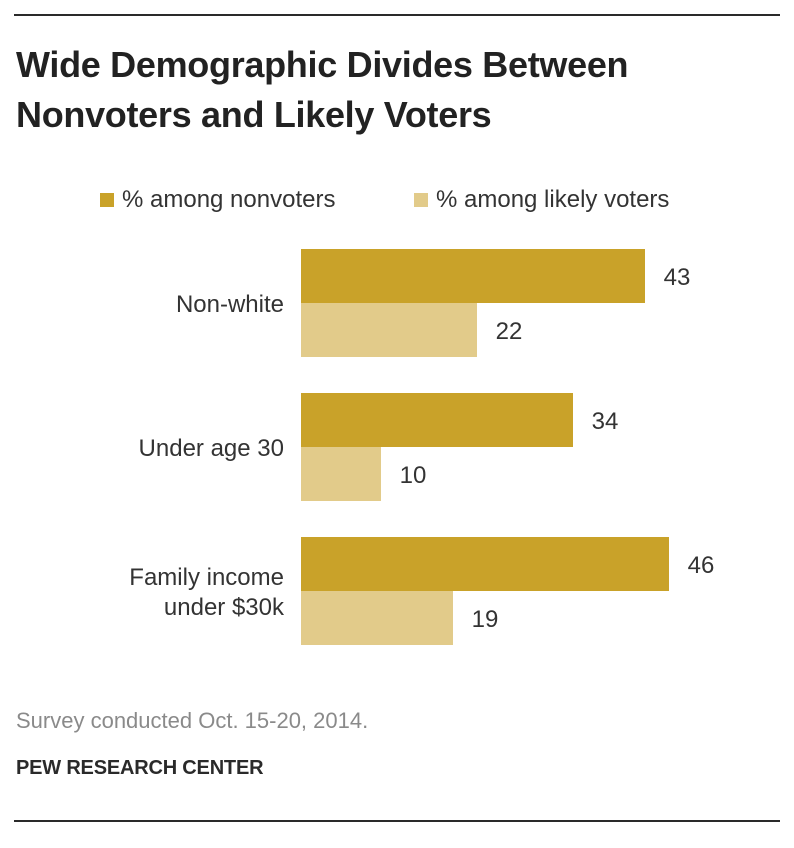 The width and height of the screenshot is (794, 848). I want to click on bar-non-white-nonvoters, so click(473, 276).